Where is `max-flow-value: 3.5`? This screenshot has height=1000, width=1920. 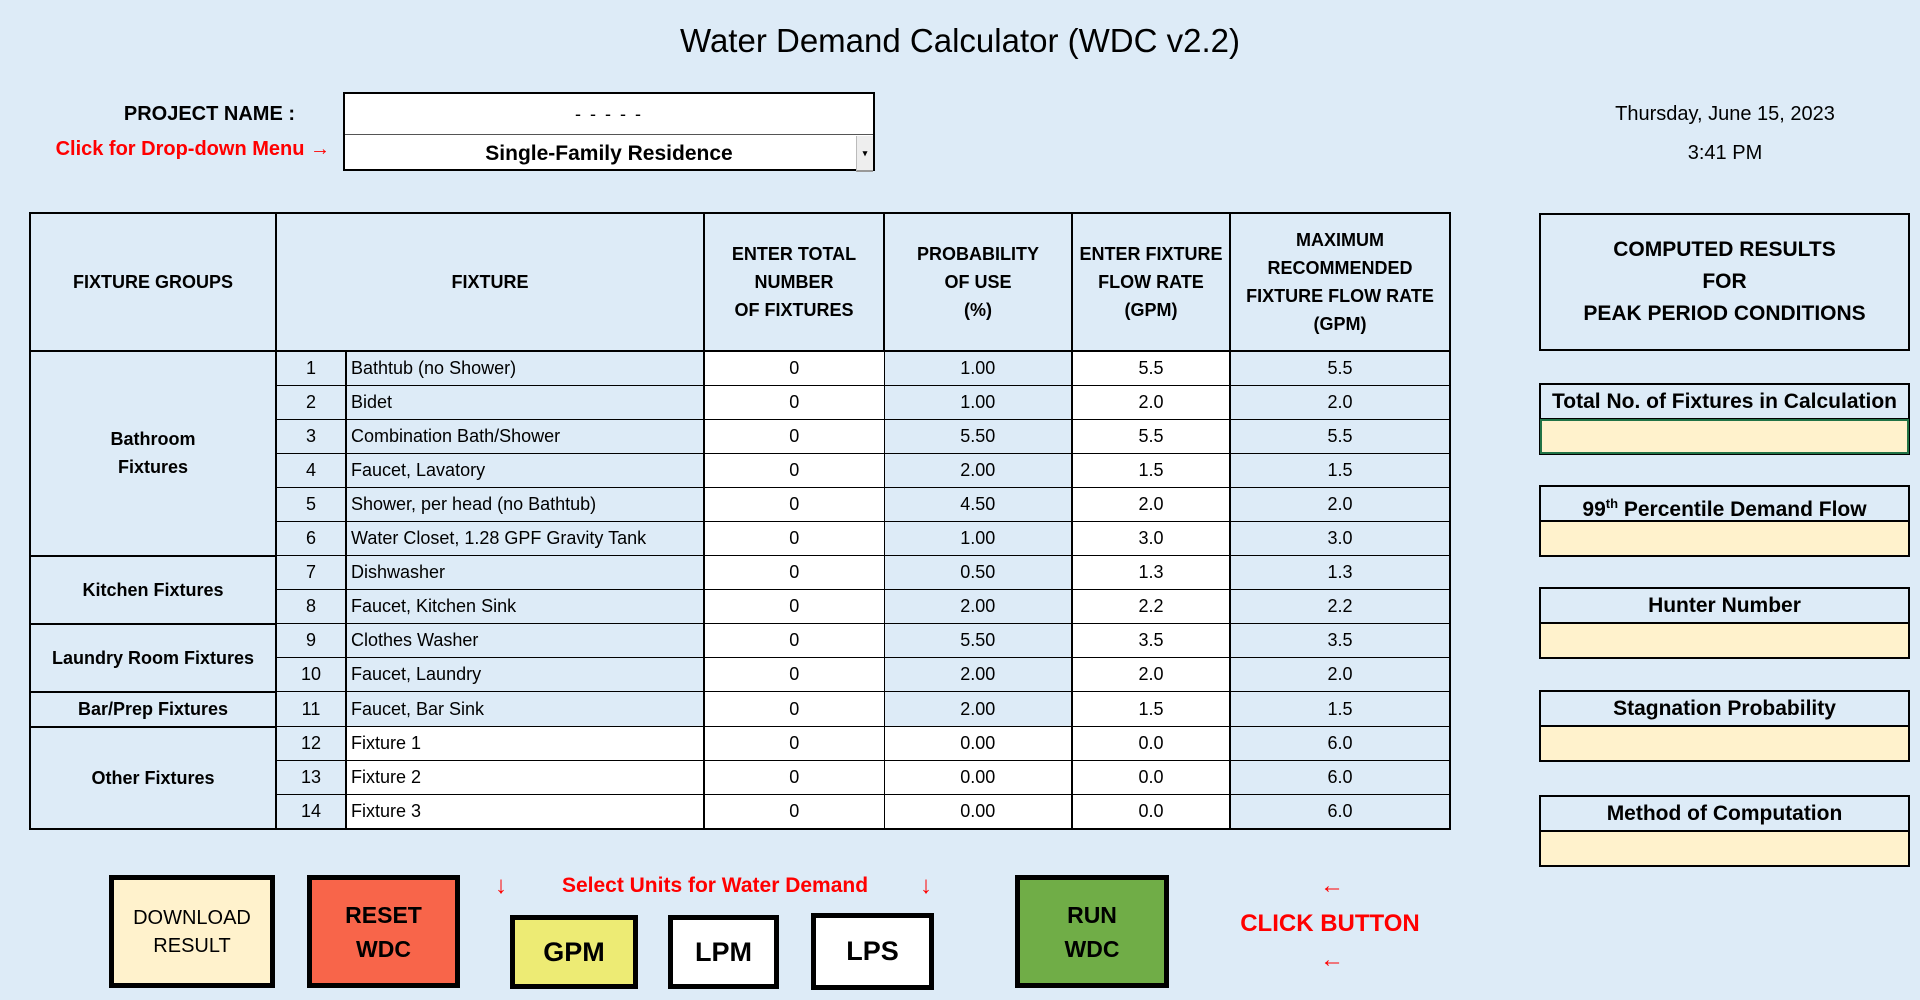
max-flow-value: 3.5 is located at coordinates (1340, 640).